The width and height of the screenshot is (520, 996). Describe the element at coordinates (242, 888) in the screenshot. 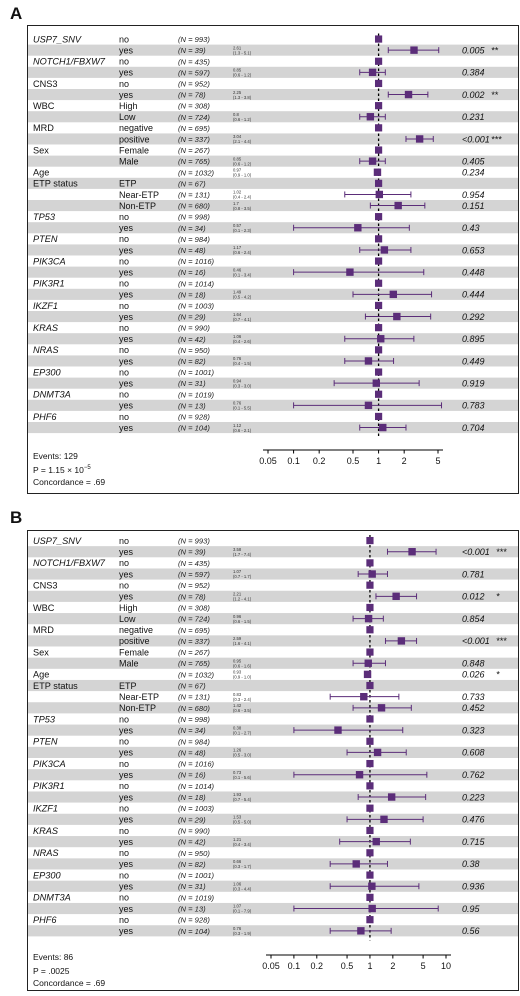

I see `ci-label: (0.3 - 4.4)` at that location.